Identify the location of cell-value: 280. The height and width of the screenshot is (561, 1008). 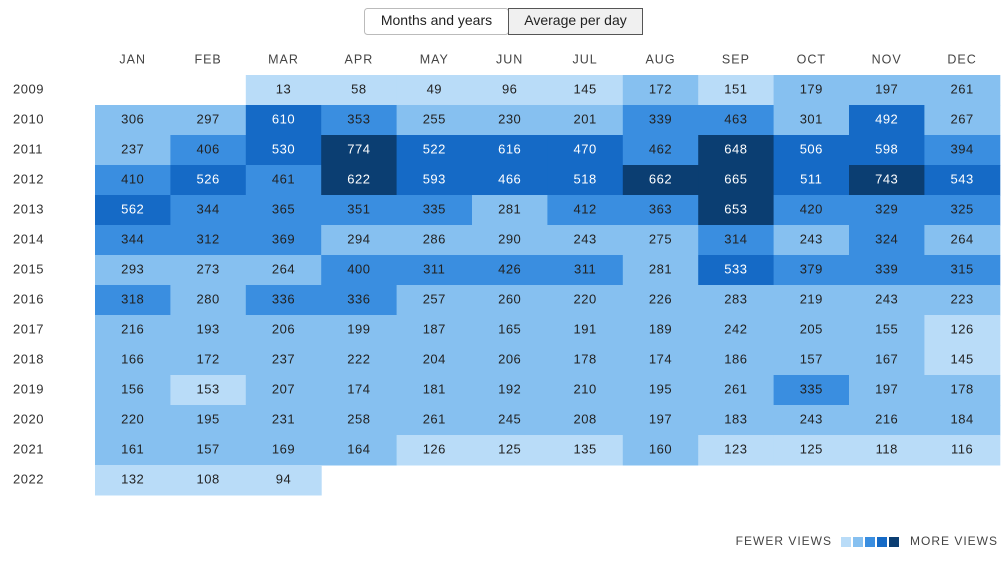
(207, 298).